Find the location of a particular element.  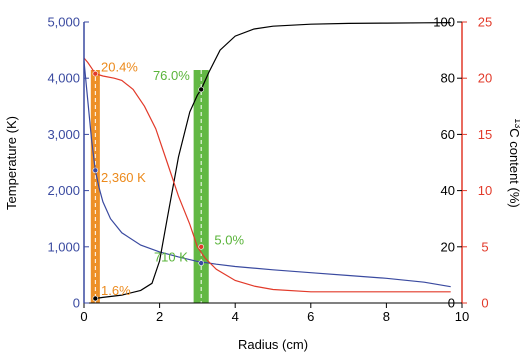

right-axis-title: 13C content (%) is located at coordinates (513, 163).